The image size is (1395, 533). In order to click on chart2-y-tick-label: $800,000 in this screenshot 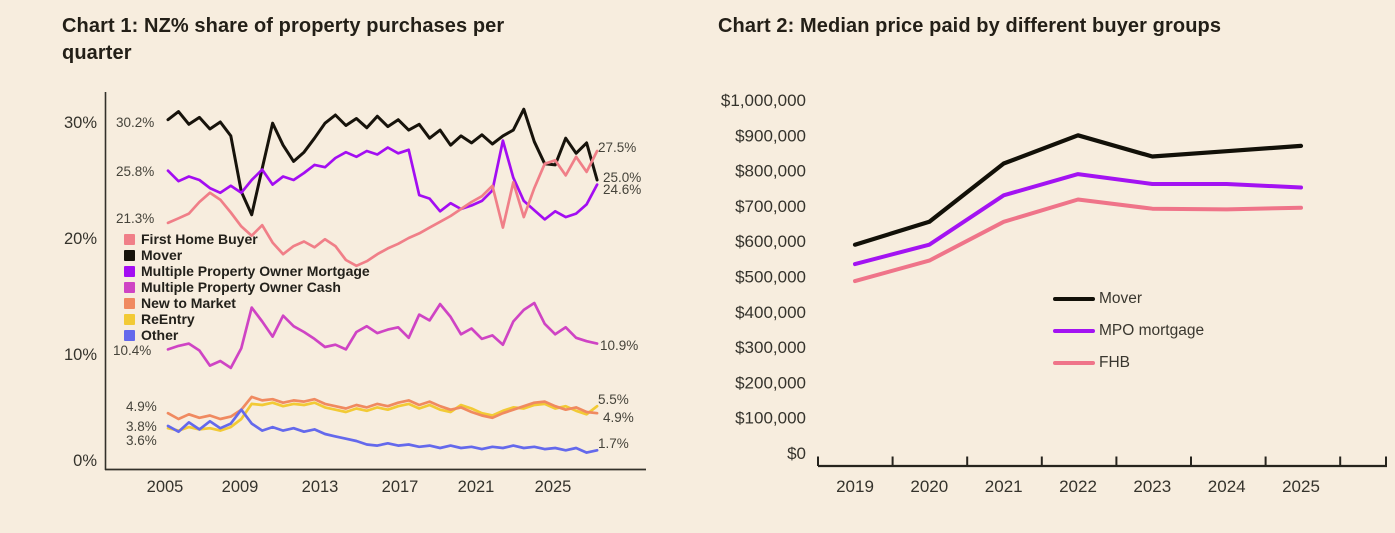, I will do `click(770, 171)`.